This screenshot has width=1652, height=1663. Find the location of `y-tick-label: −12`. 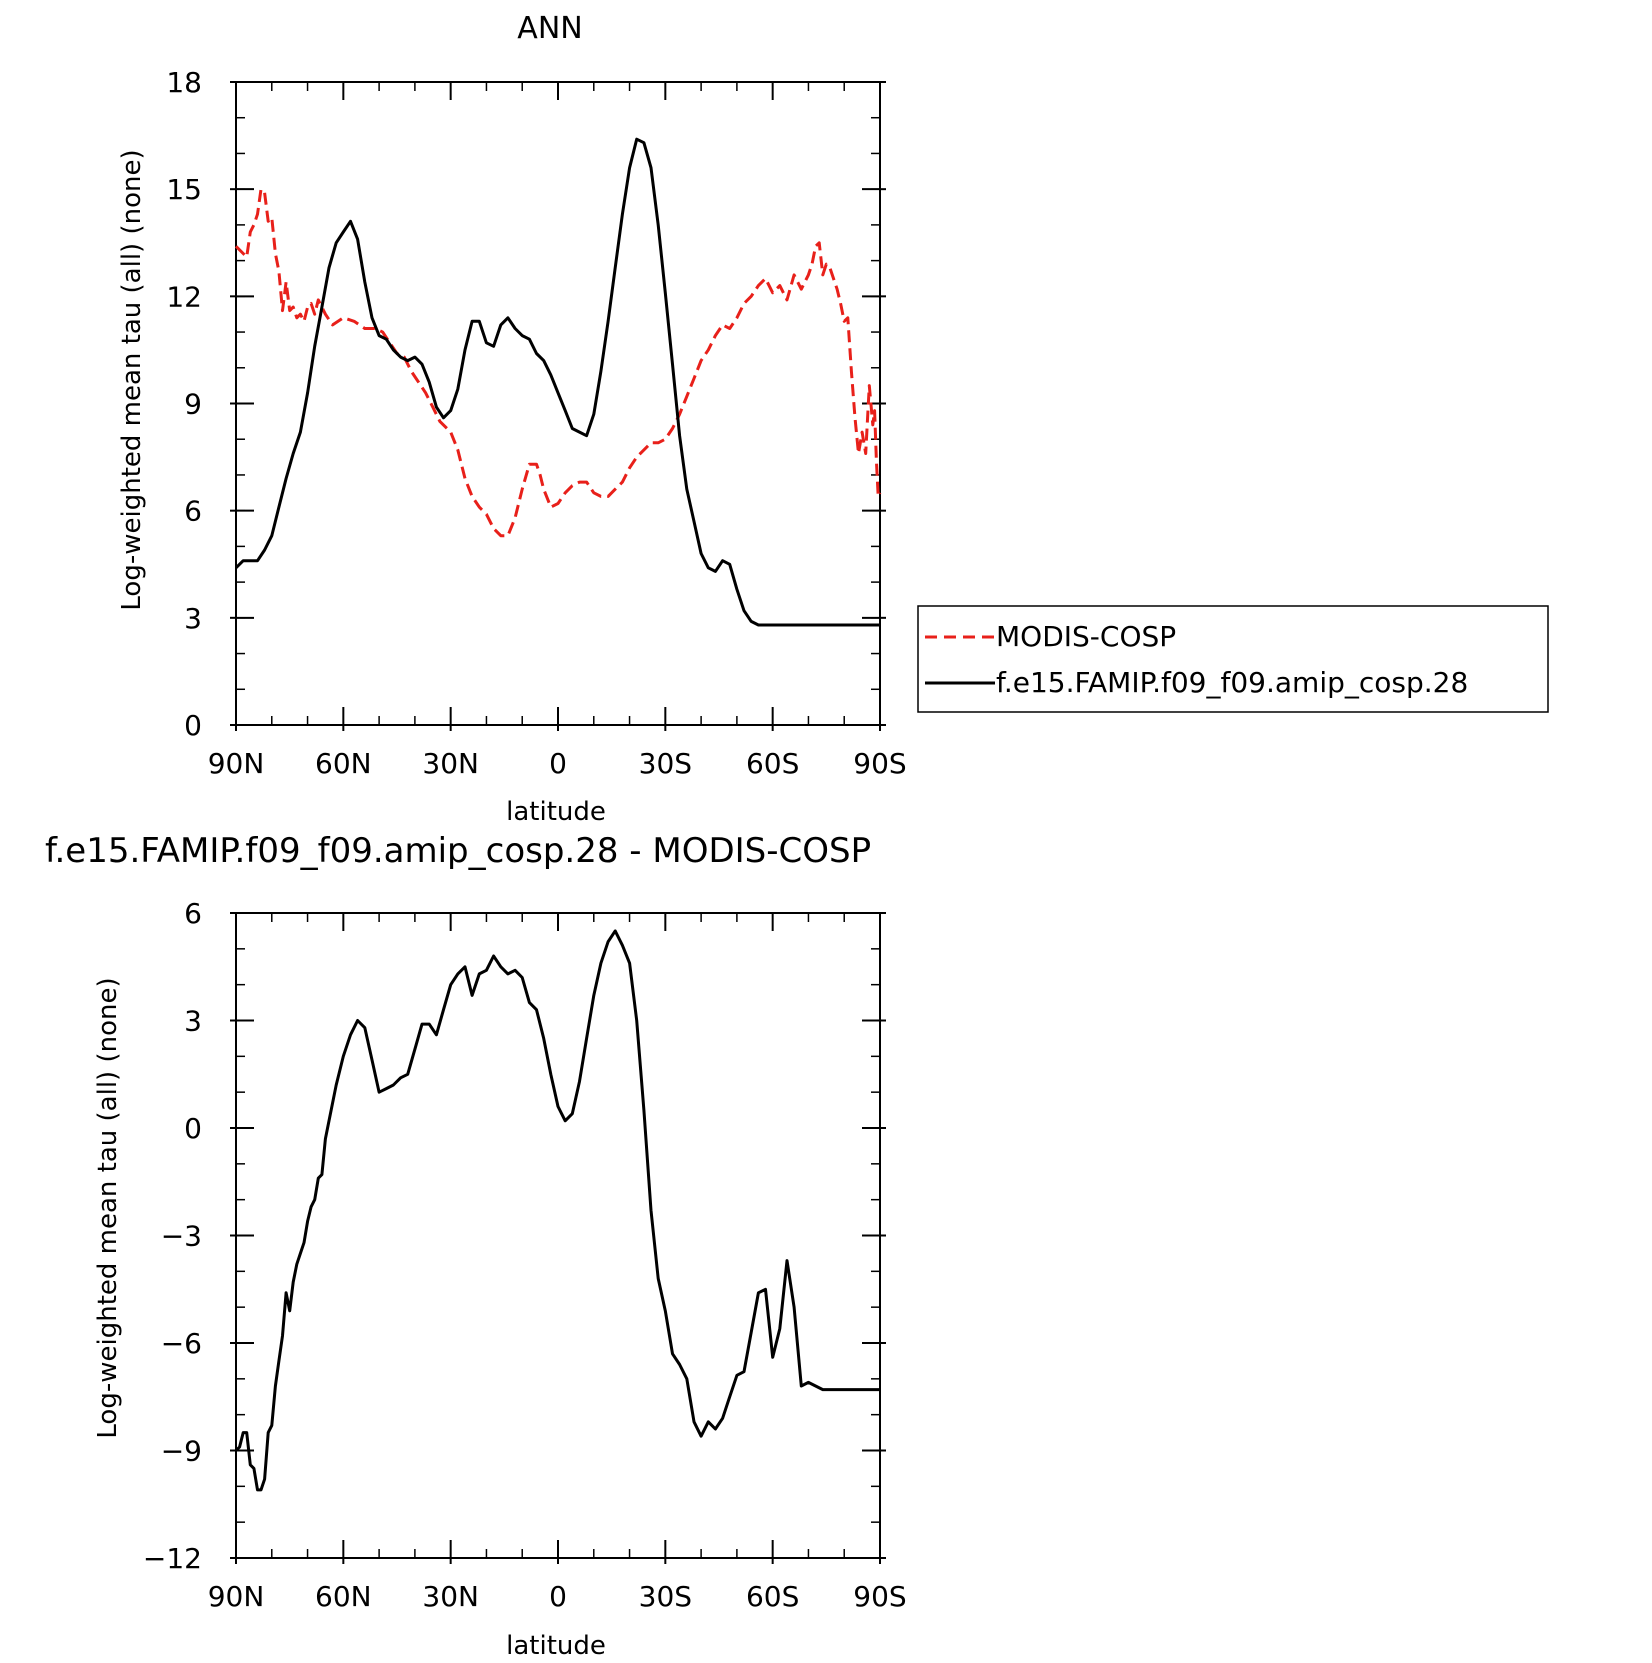

y-tick-label: −12 is located at coordinates (172, 1558).